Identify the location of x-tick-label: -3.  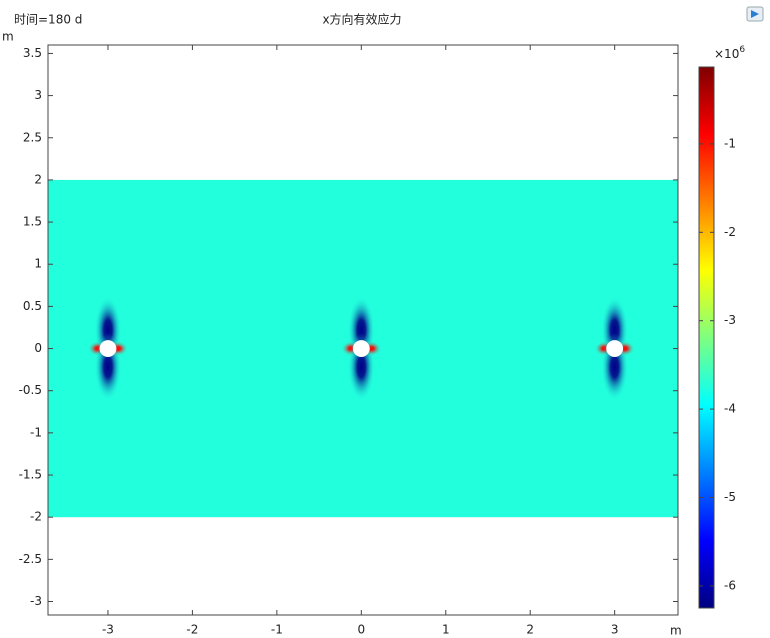
(108, 630).